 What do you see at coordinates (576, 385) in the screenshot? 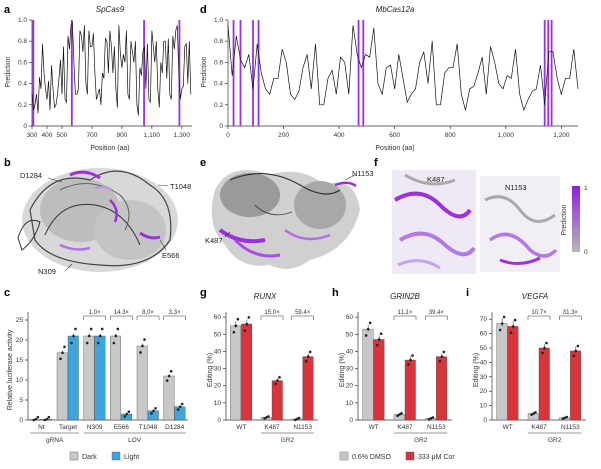
I see `bar-i-333-m-cor-n1153` at bounding box center [576, 385].